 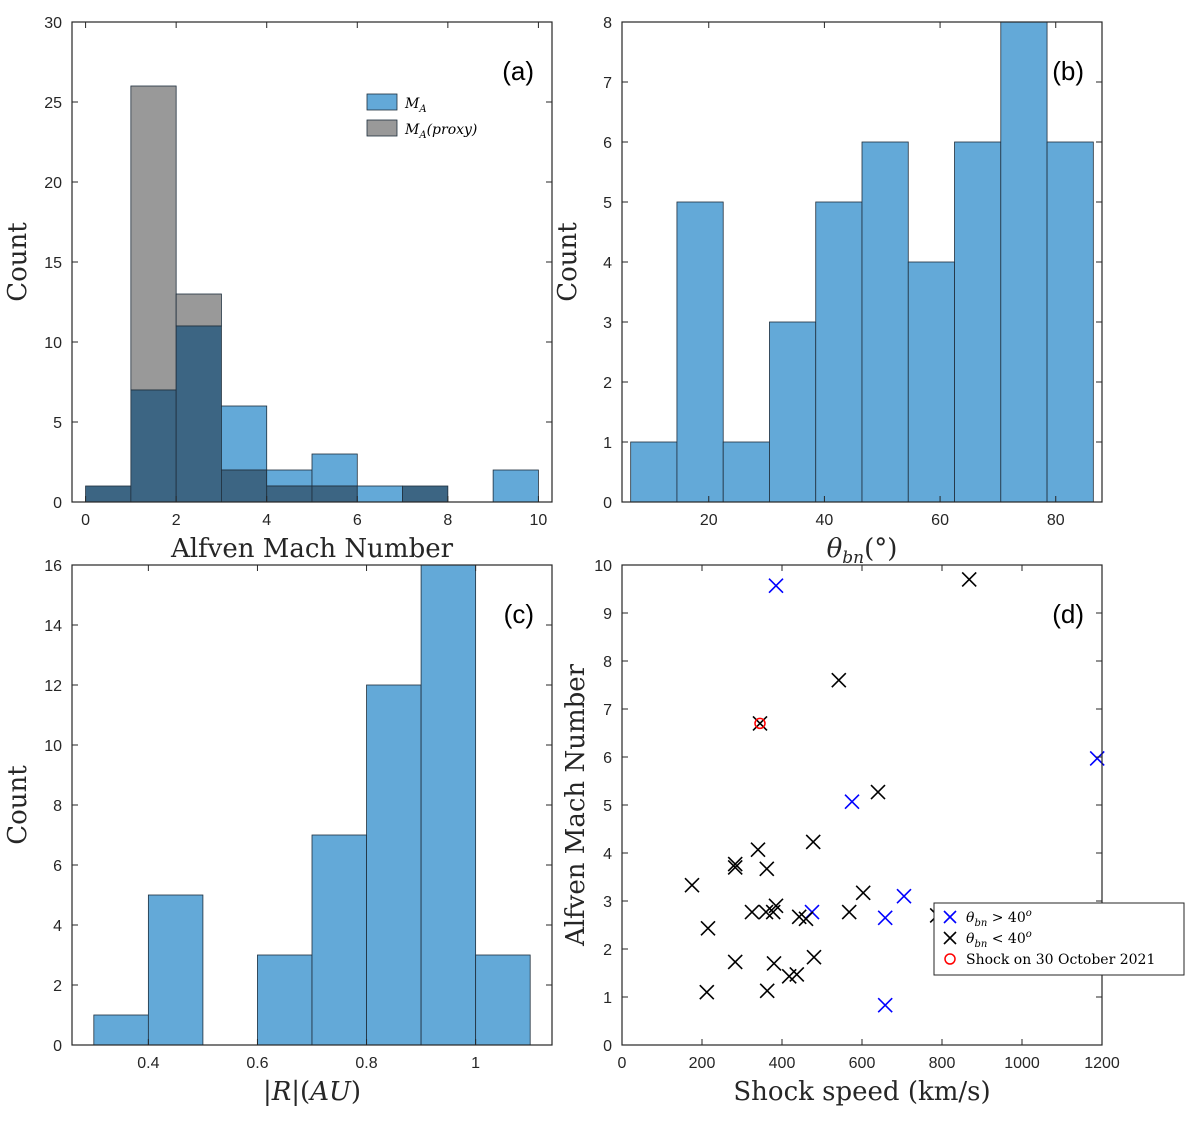 I want to click on y-tick-label: 7, so click(x=607, y=83).